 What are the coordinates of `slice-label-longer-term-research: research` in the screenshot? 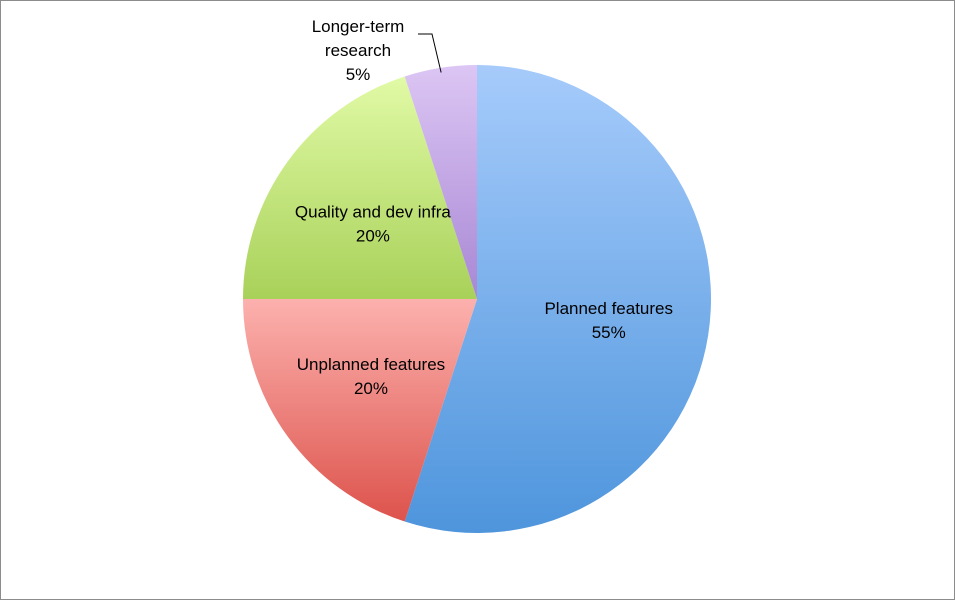 It's located at (358, 50).